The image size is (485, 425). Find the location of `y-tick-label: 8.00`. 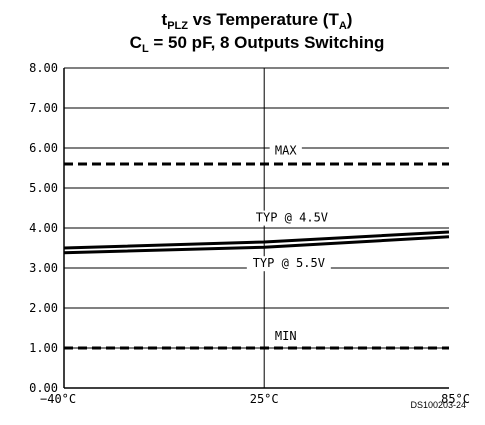

y-tick-label: 8.00 is located at coordinates (43, 68).